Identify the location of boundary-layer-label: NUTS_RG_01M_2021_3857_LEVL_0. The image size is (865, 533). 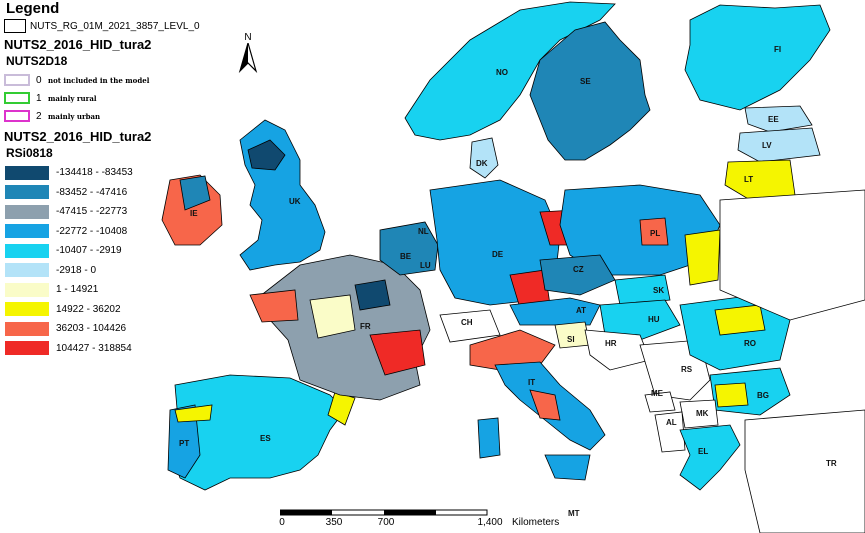
(115, 26).